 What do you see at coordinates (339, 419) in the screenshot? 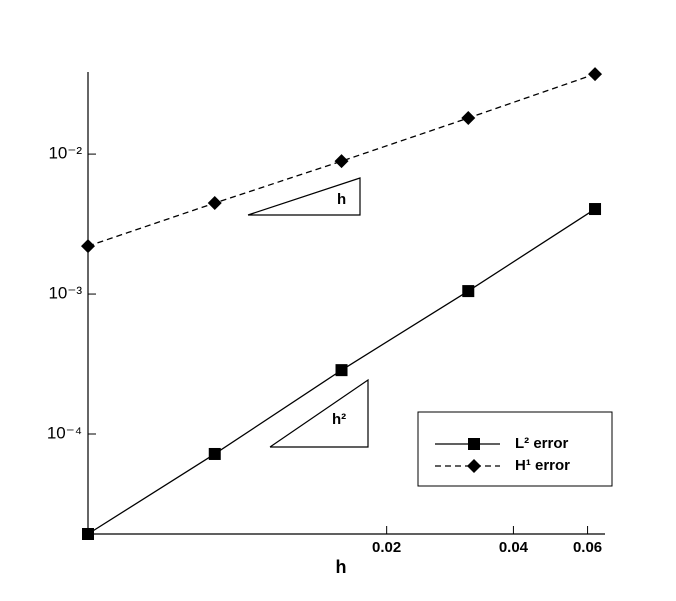
I see `annotation: h²` at bounding box center [339, 419].